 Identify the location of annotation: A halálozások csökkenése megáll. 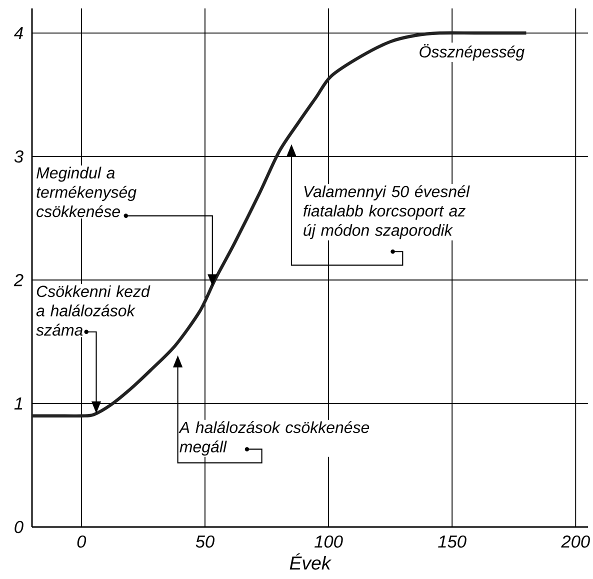
(274, 438).